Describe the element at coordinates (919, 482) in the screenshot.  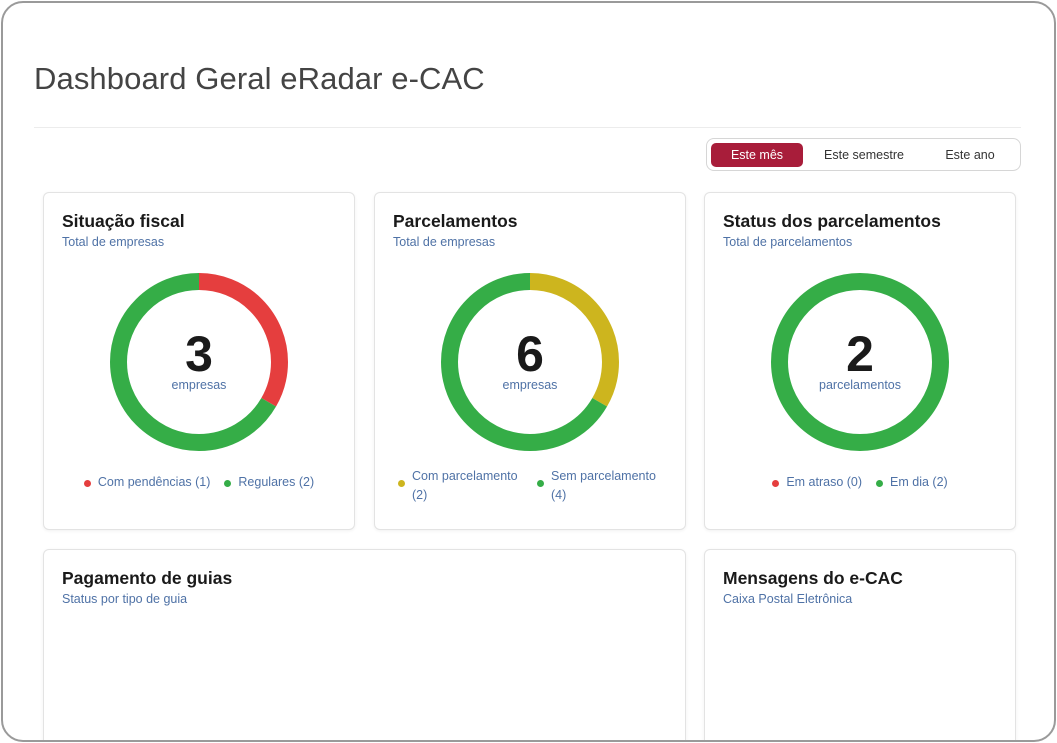
I see `legend-label: Em dia (2)` at that location.